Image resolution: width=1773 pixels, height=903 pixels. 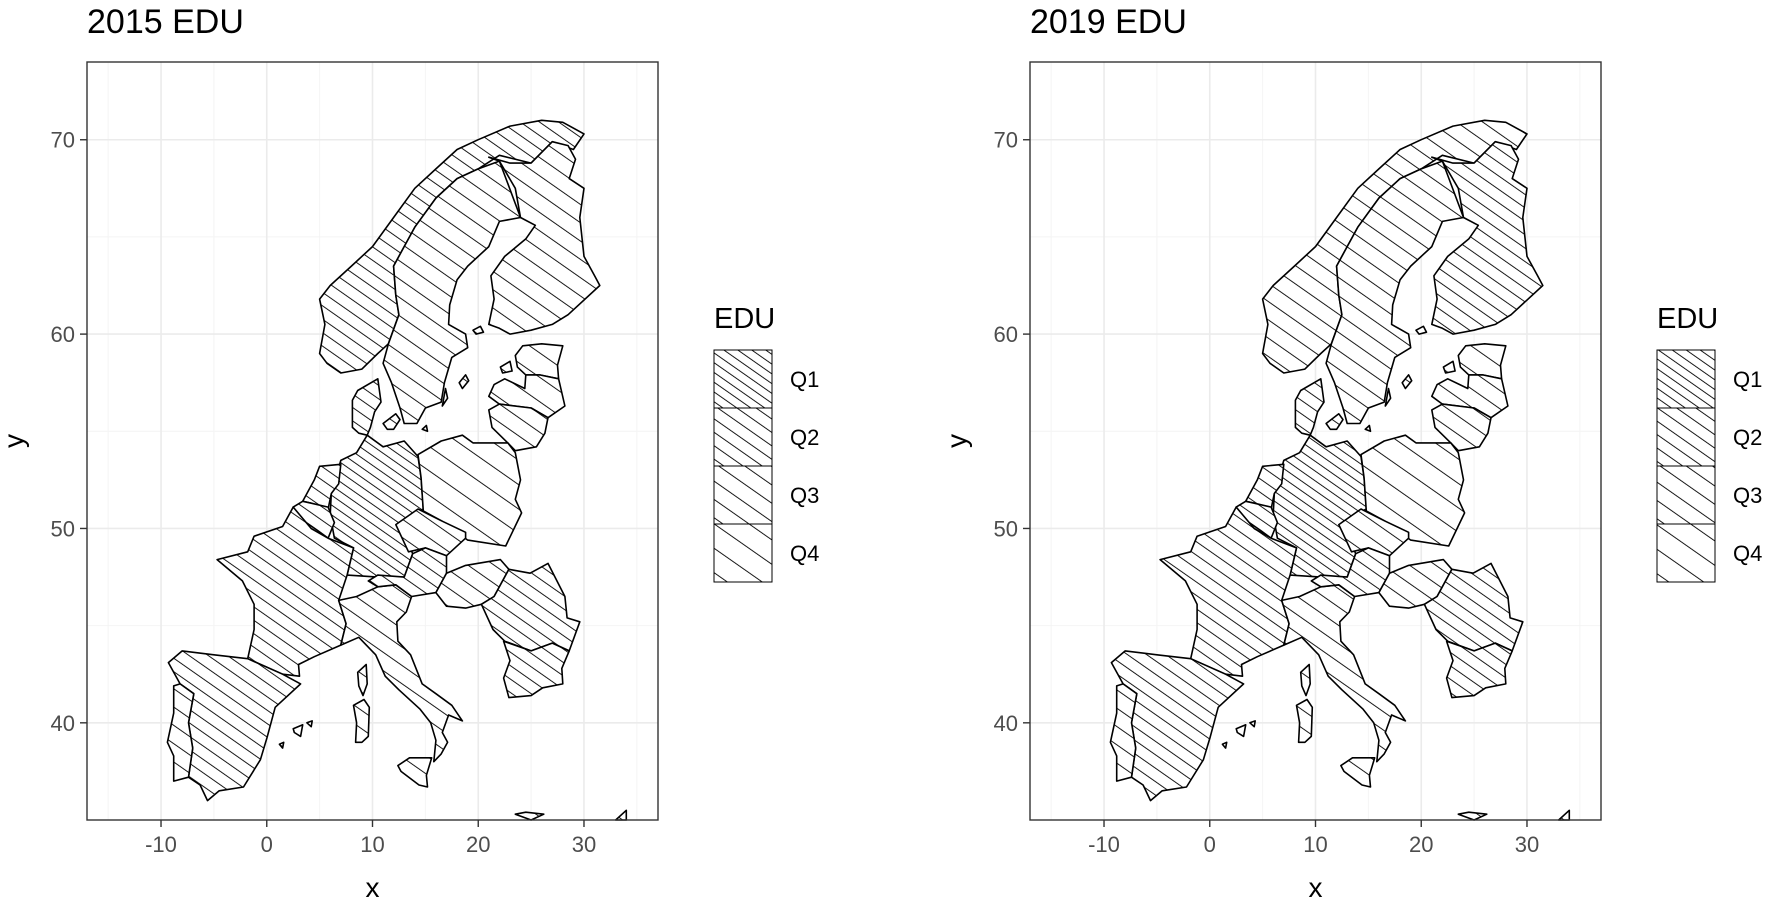 I want to click on panel-title: 2015 EDU, so click(x=165, y=22).